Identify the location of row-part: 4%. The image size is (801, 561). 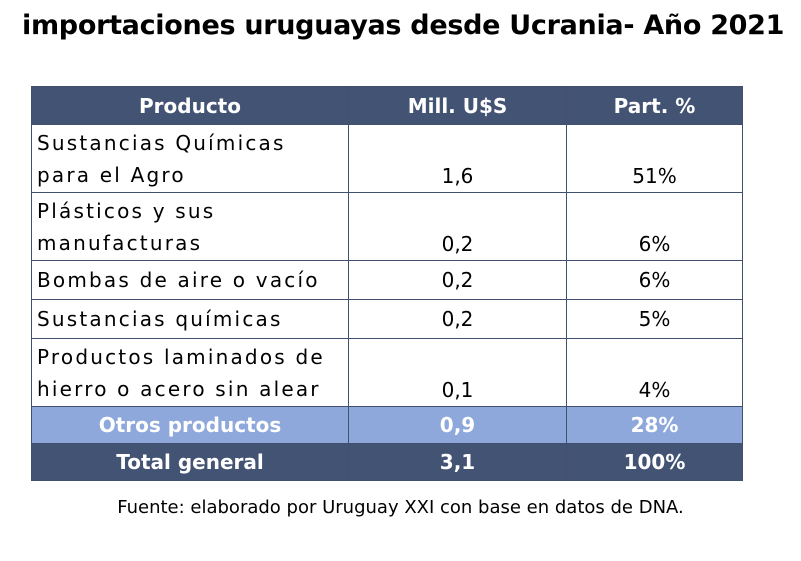
(654, 372).